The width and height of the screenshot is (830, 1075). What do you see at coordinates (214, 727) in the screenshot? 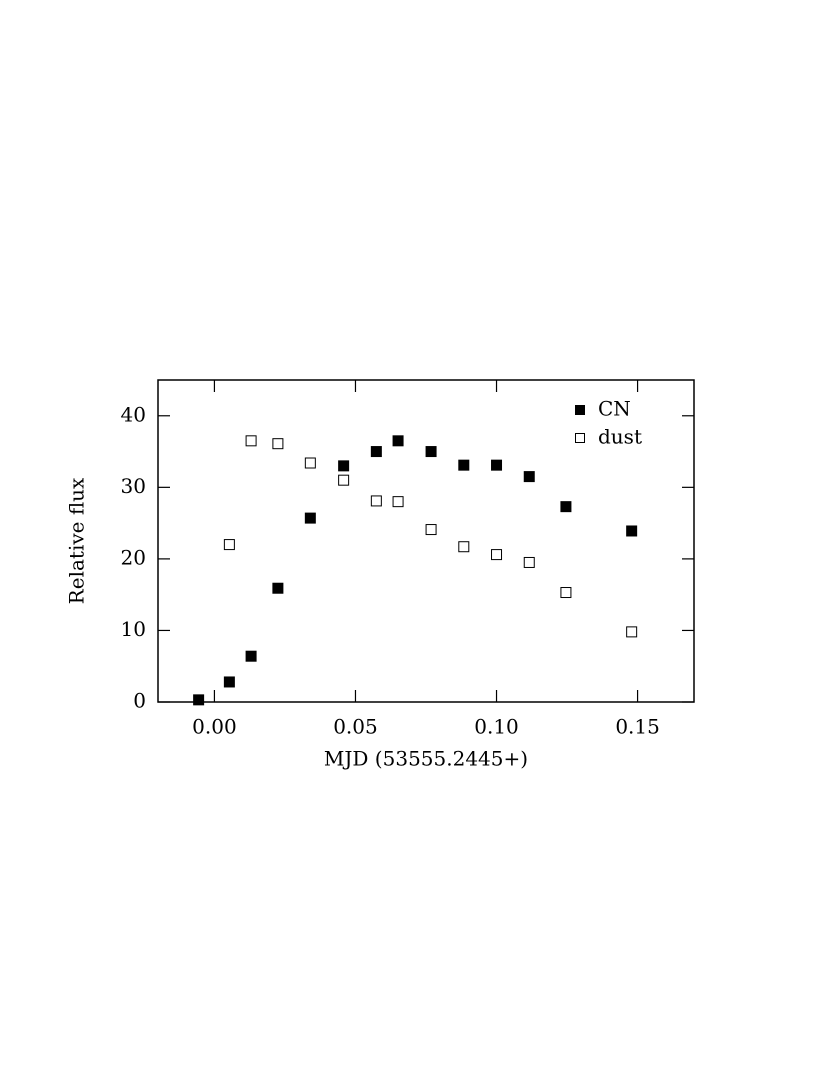
I see `x-tick-label: 0.00` at bounding box center [214, 727].